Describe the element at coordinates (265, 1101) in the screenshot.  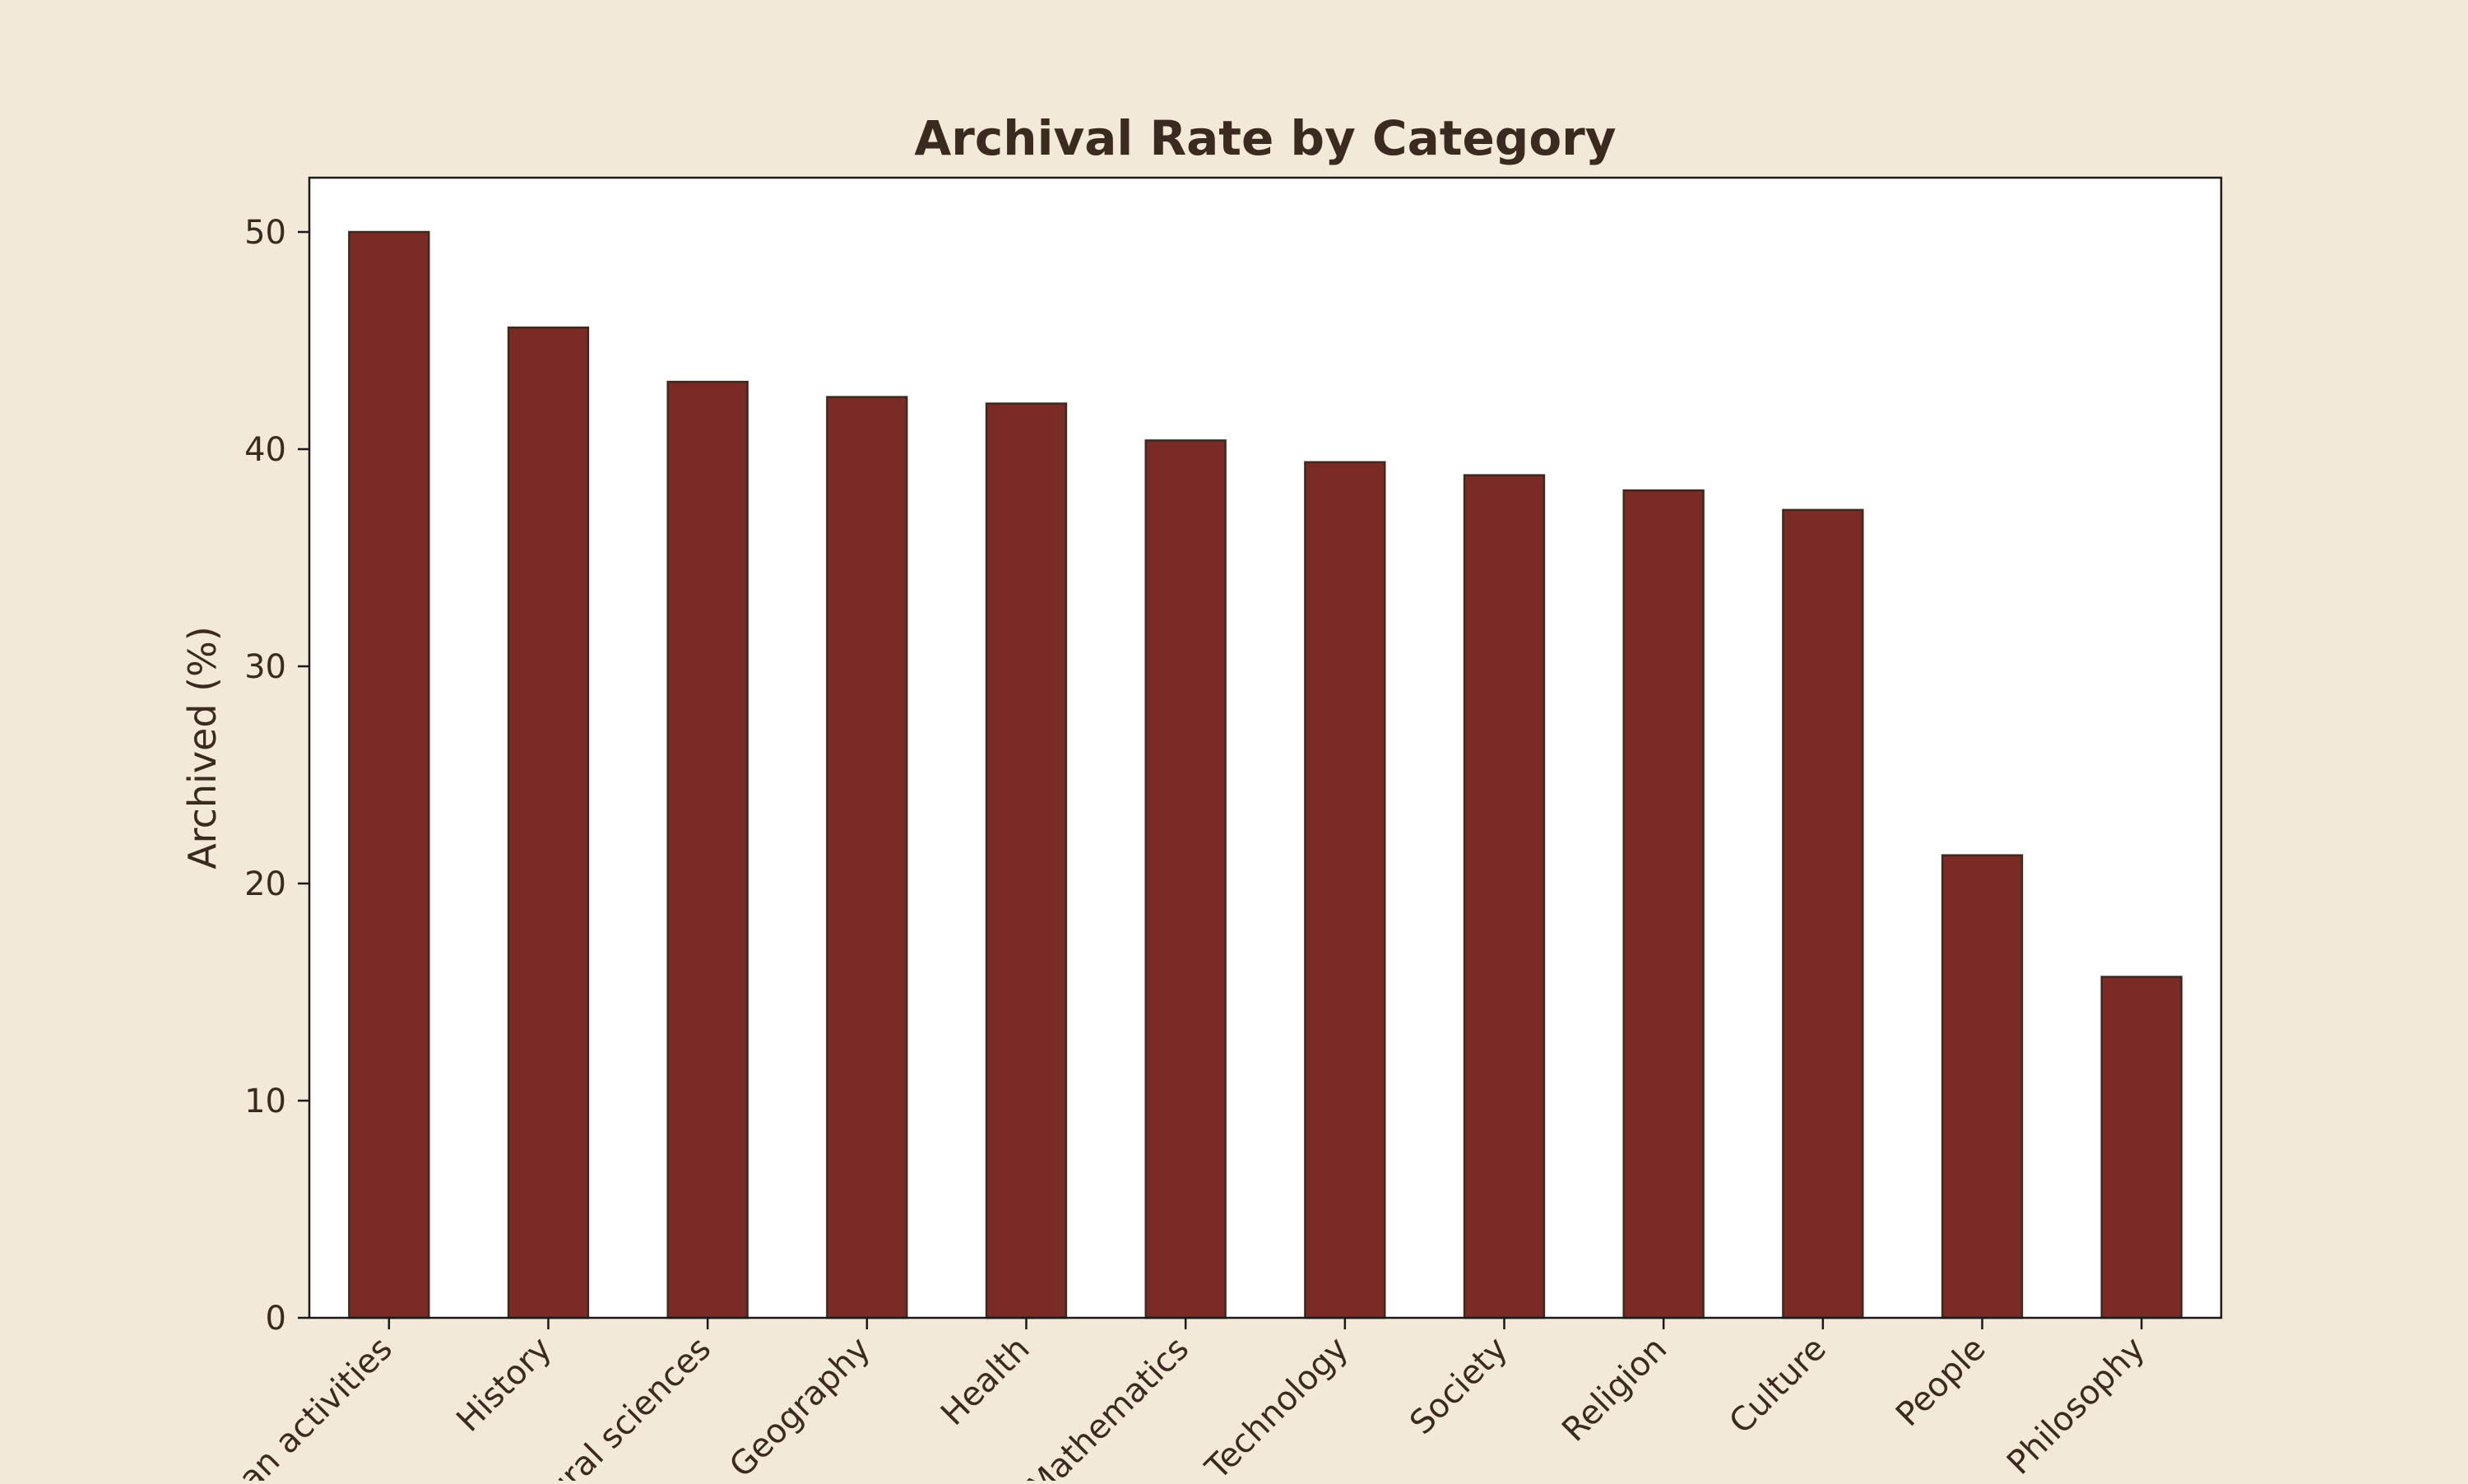
I see `y-tick-label: 10` at that location.